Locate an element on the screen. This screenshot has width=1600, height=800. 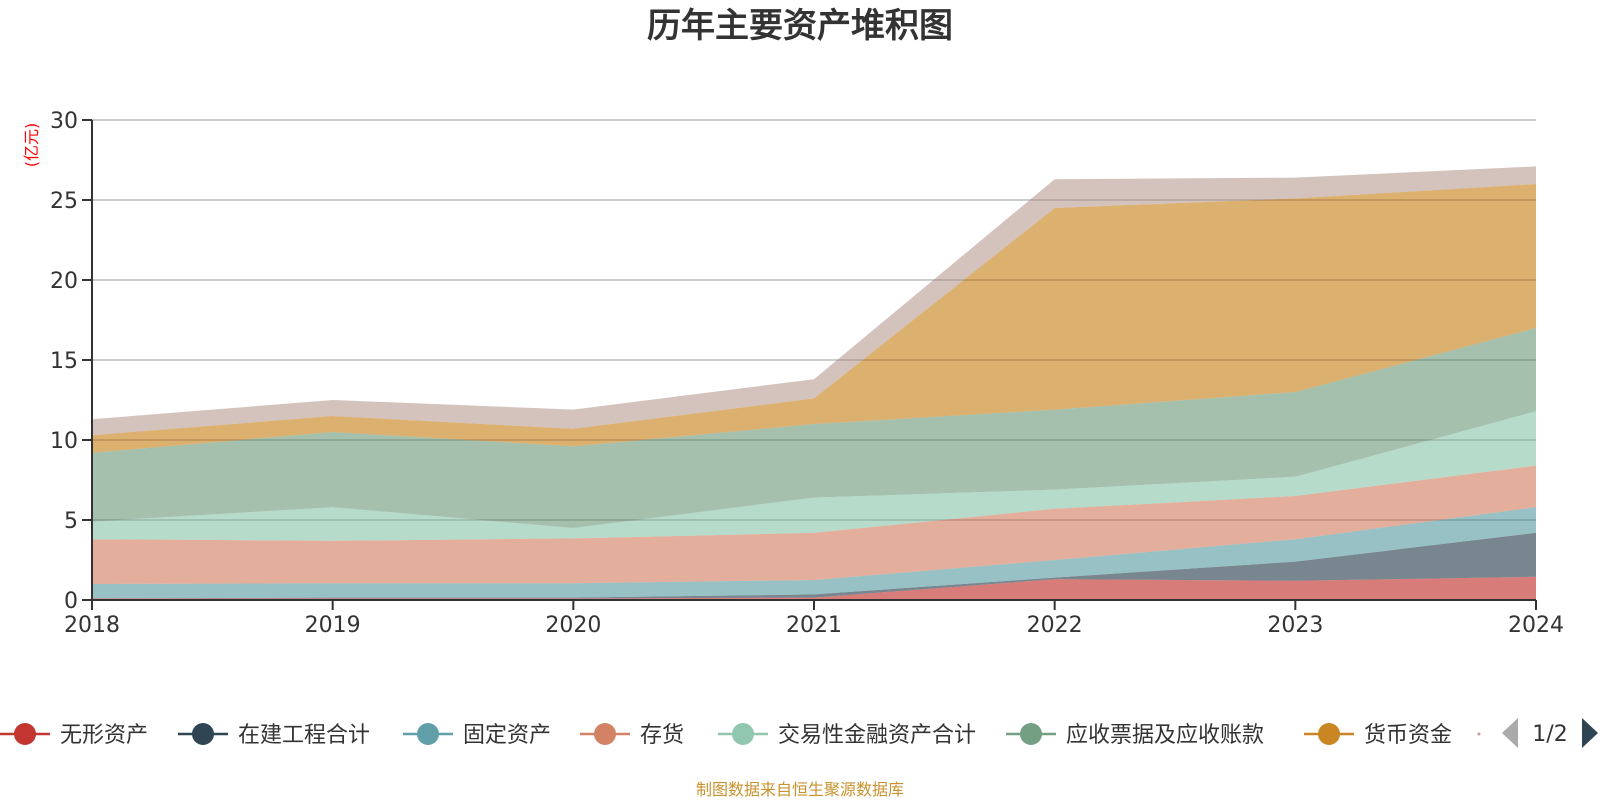
legend-label: 无形资产 is located at coordinates (104, 735).